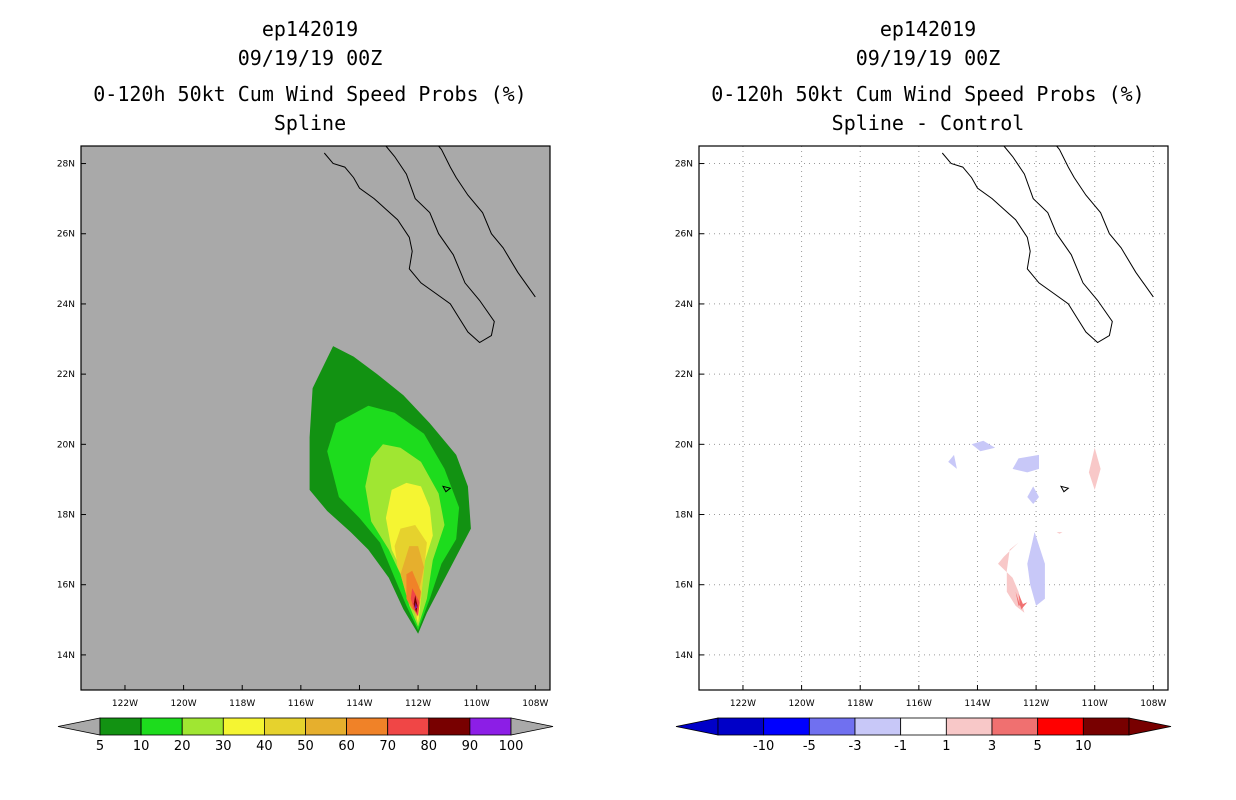 The image size is (1236, 800). What do you see at coordinates (928, 58) in the screenshot?
I see `right-valid-time: 09/19/19 00Z` at bounding box center [928, 58].